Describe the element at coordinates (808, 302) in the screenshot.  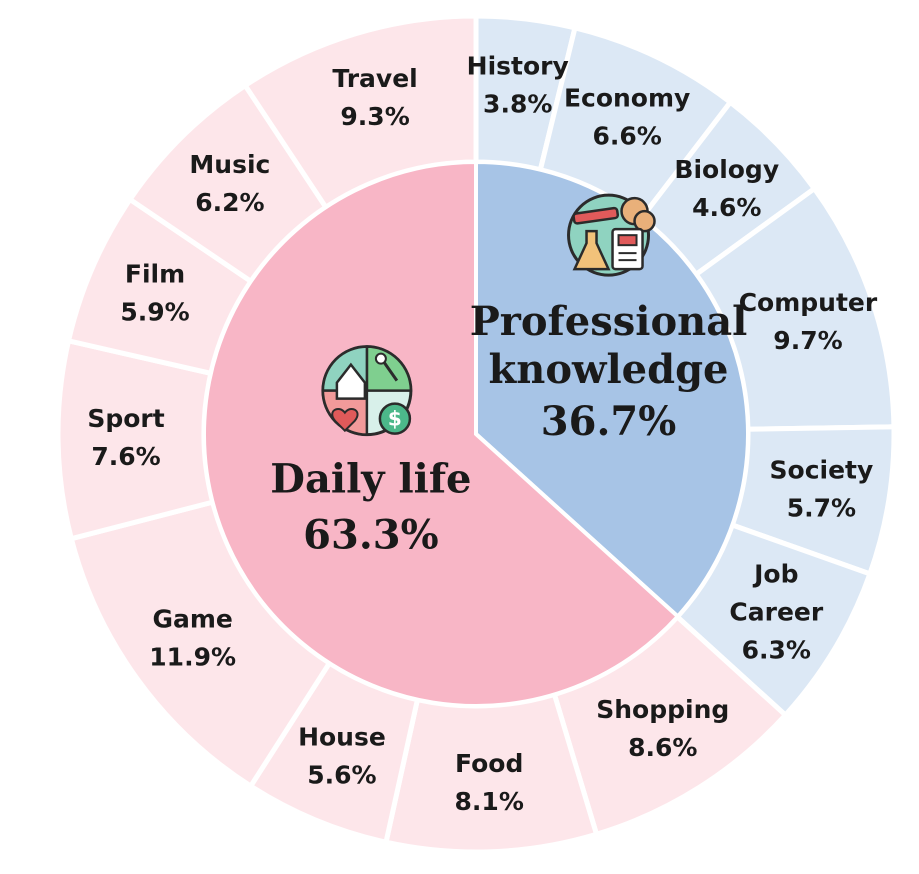
I see `outer-category-label: Computer` at that location.